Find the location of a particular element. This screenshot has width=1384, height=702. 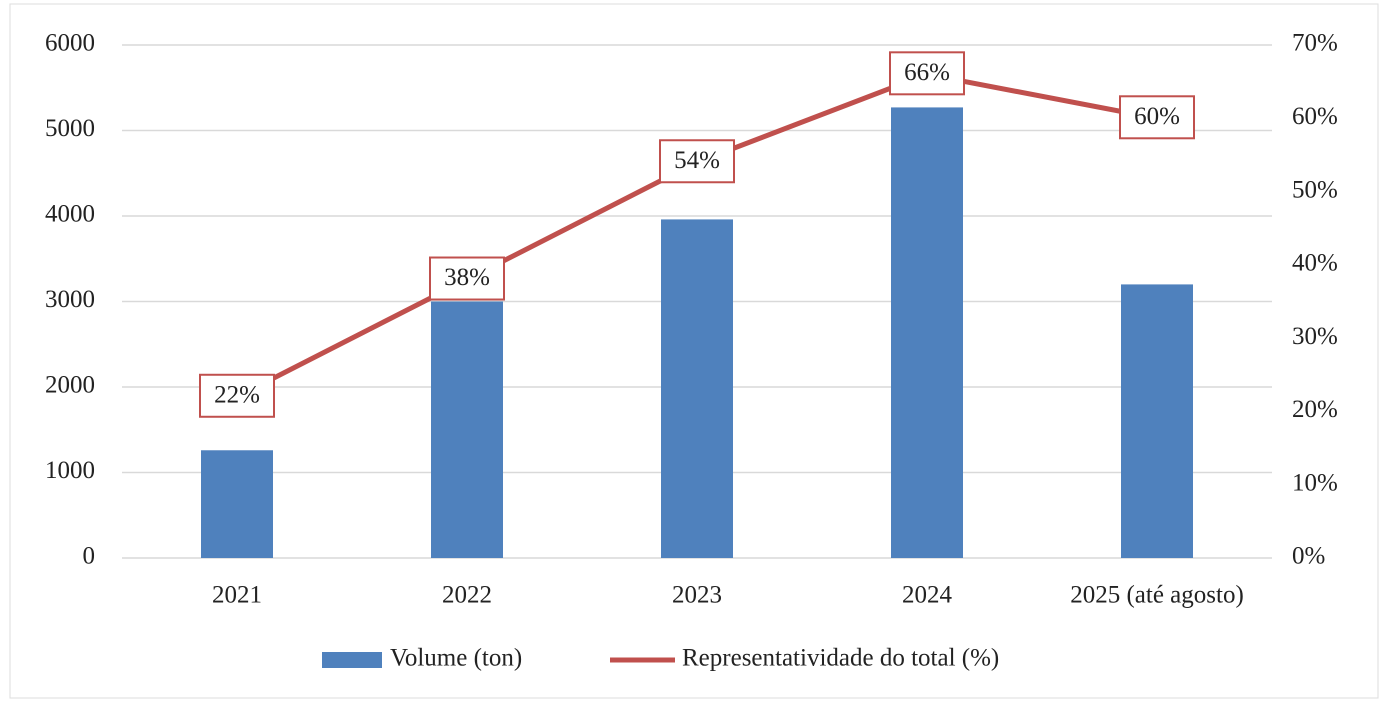

y2-tick-label: 0% is located at coordinates (1308, 556).